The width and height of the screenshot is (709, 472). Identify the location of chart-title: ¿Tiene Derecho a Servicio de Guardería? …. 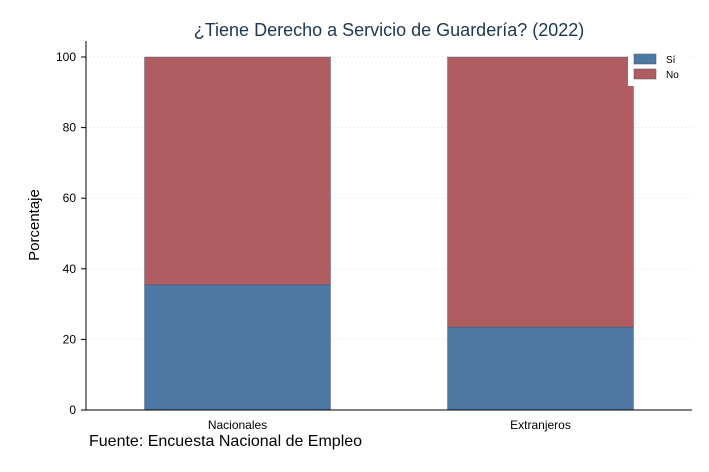
(389, 30).